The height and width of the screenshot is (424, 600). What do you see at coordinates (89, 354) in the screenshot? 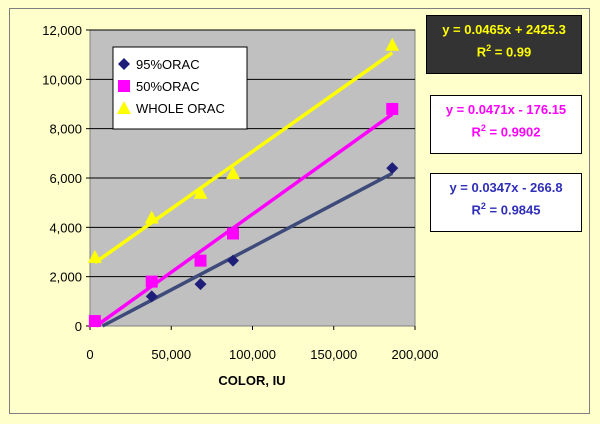
I see `x-tick-label: 0` at bounding box center [89, 354].